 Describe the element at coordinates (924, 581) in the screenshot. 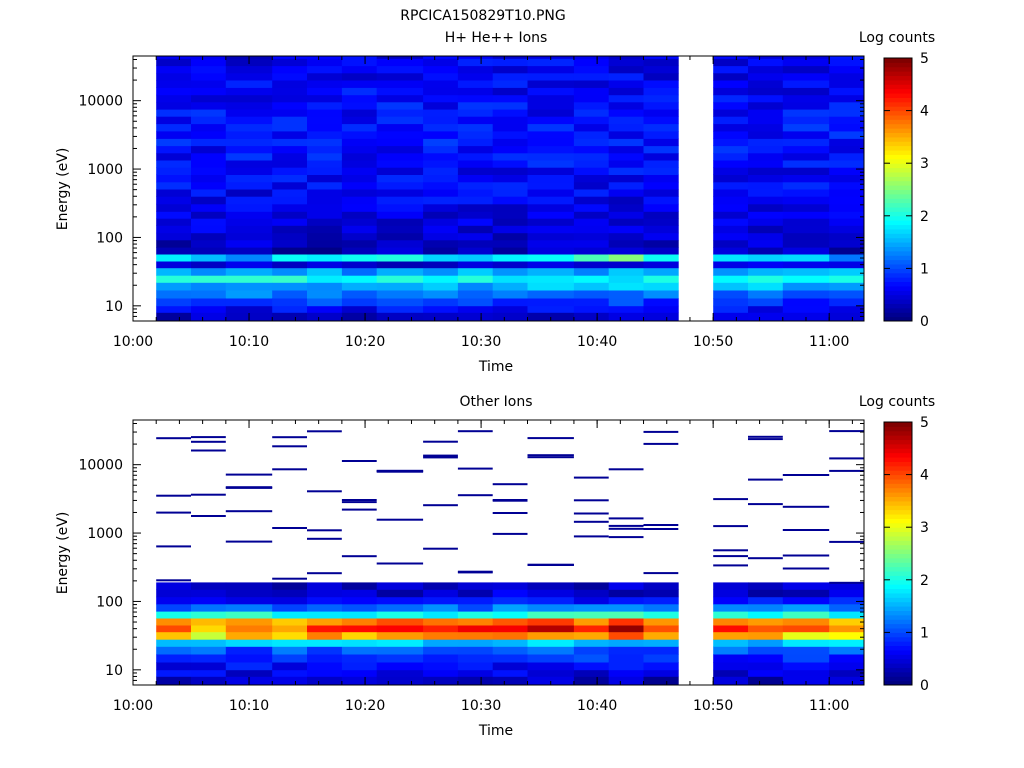

I see `colorbar-tick-label: 2` at that location.